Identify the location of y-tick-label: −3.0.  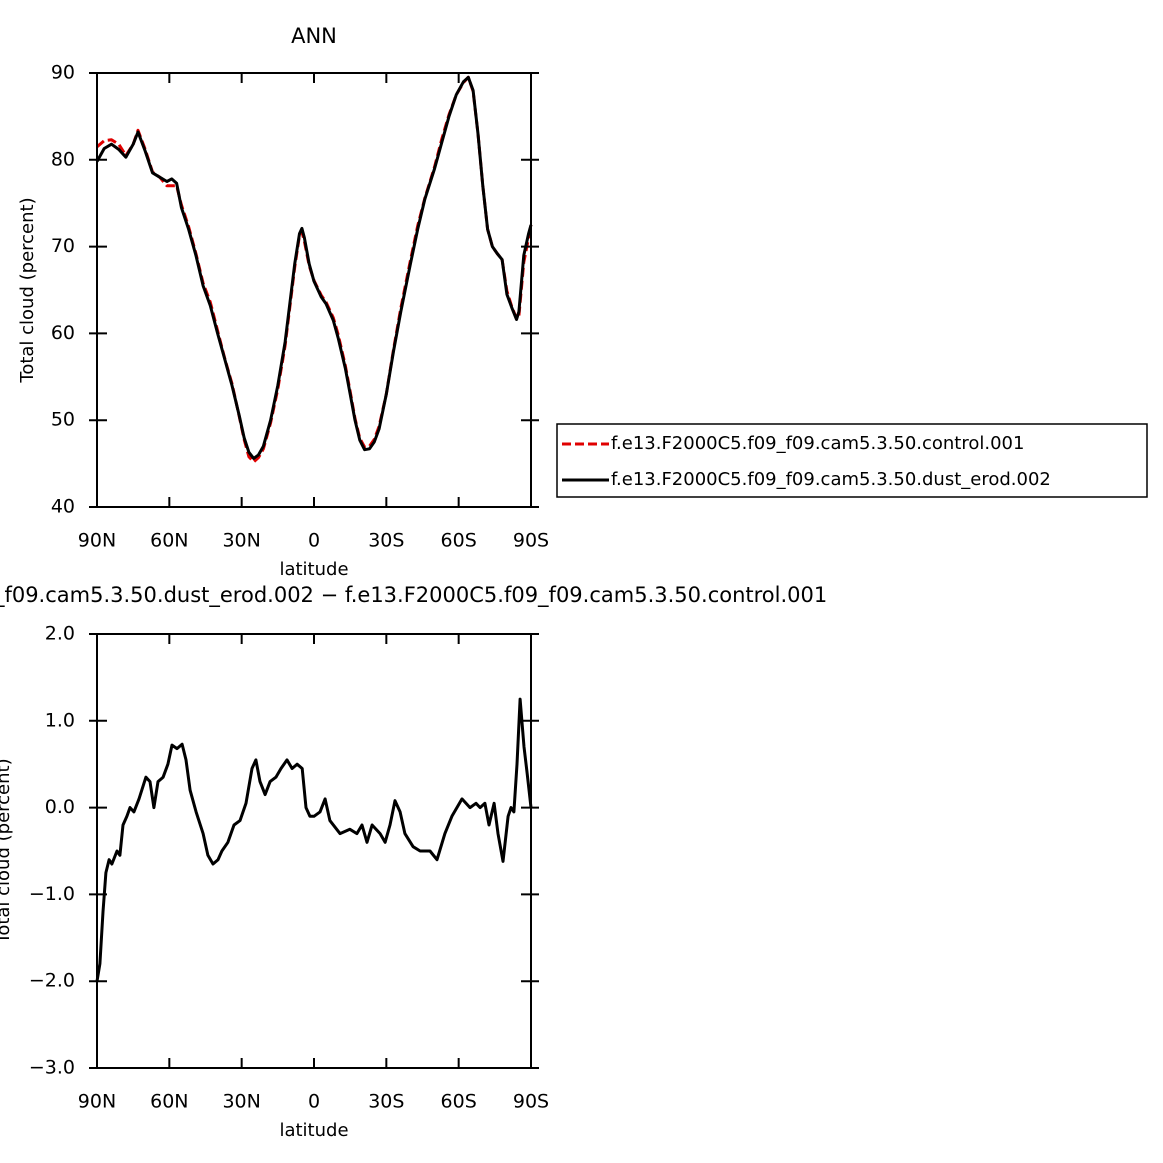
(52, 1068).